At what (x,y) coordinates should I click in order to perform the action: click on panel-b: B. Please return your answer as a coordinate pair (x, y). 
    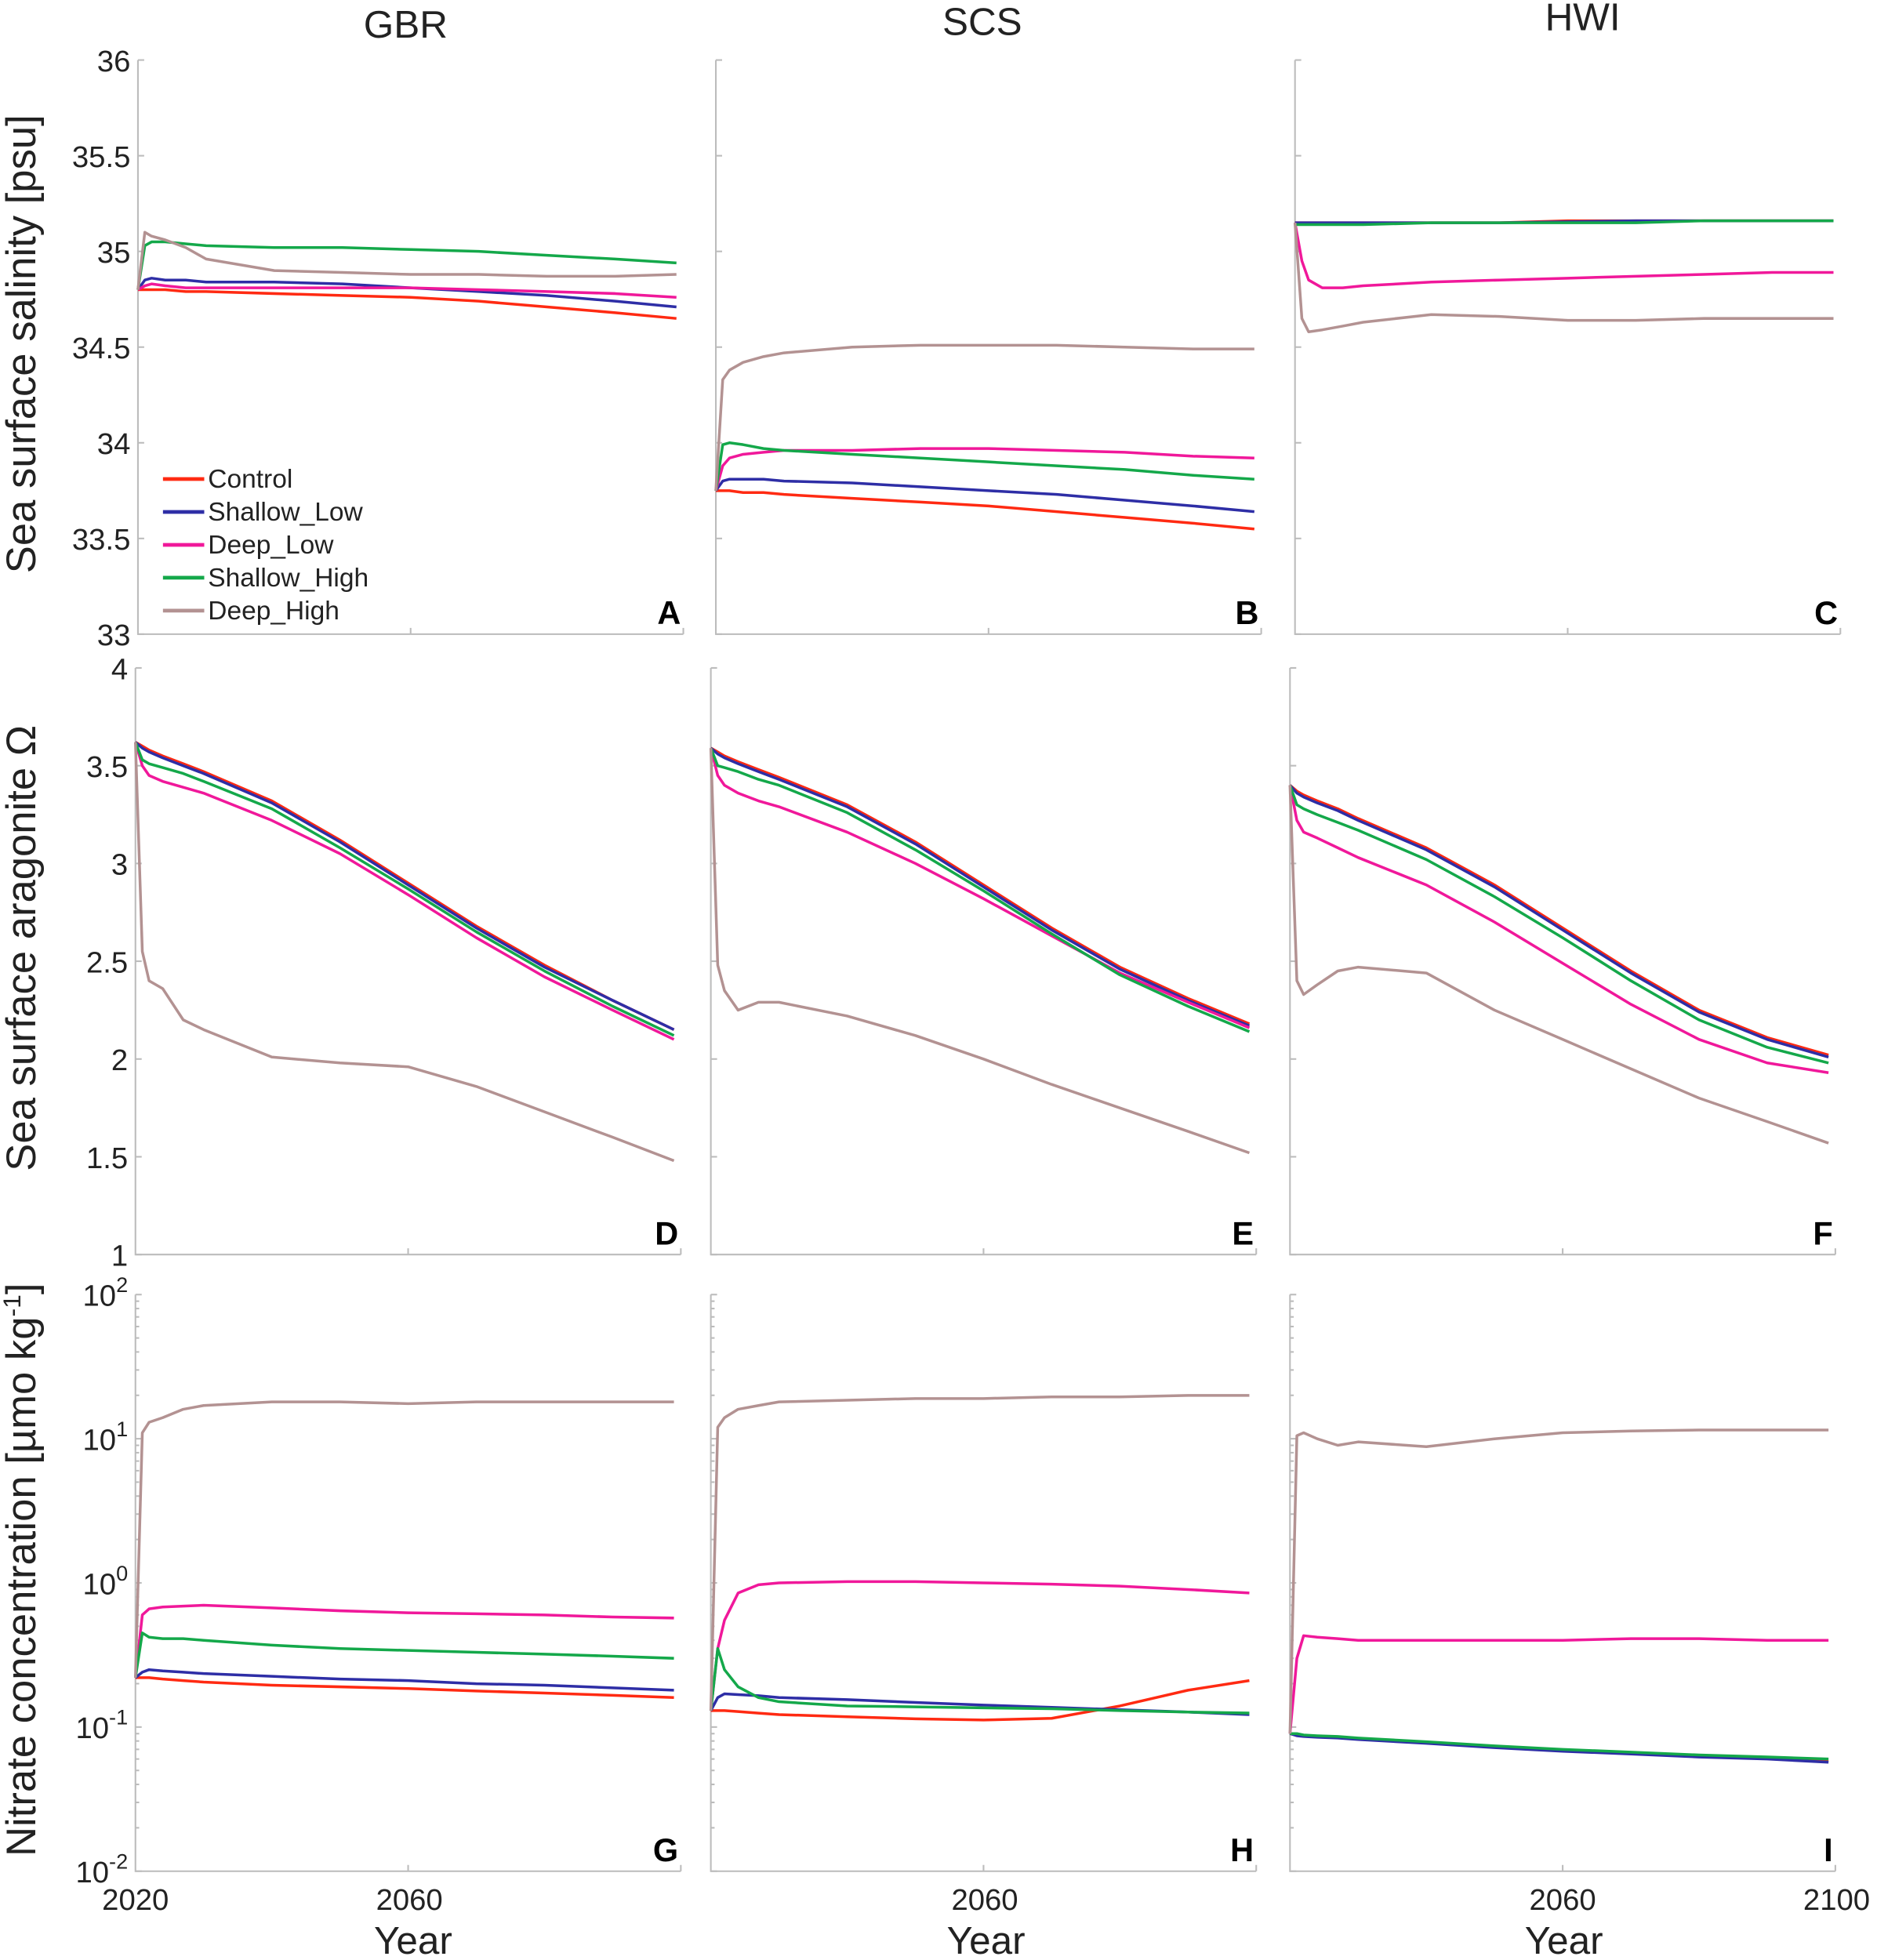
    Looking at the image, I should click on (988, 347).